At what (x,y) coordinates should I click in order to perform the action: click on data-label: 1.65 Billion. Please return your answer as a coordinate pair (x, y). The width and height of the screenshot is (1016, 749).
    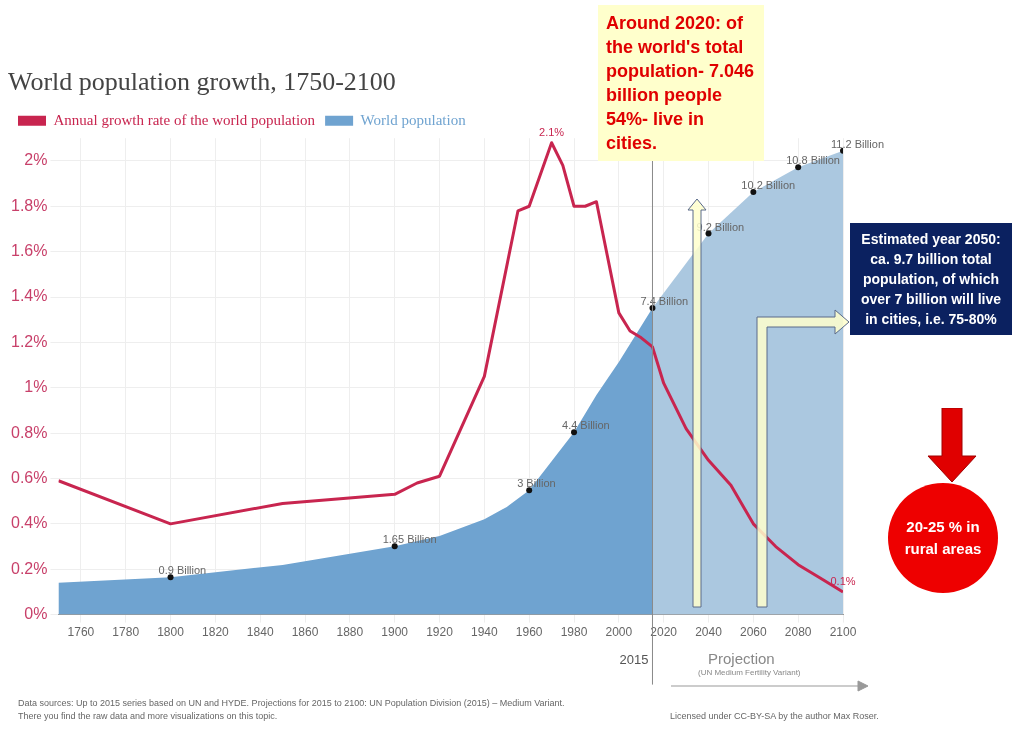
    Looking at the image, I should click on (409, 539).